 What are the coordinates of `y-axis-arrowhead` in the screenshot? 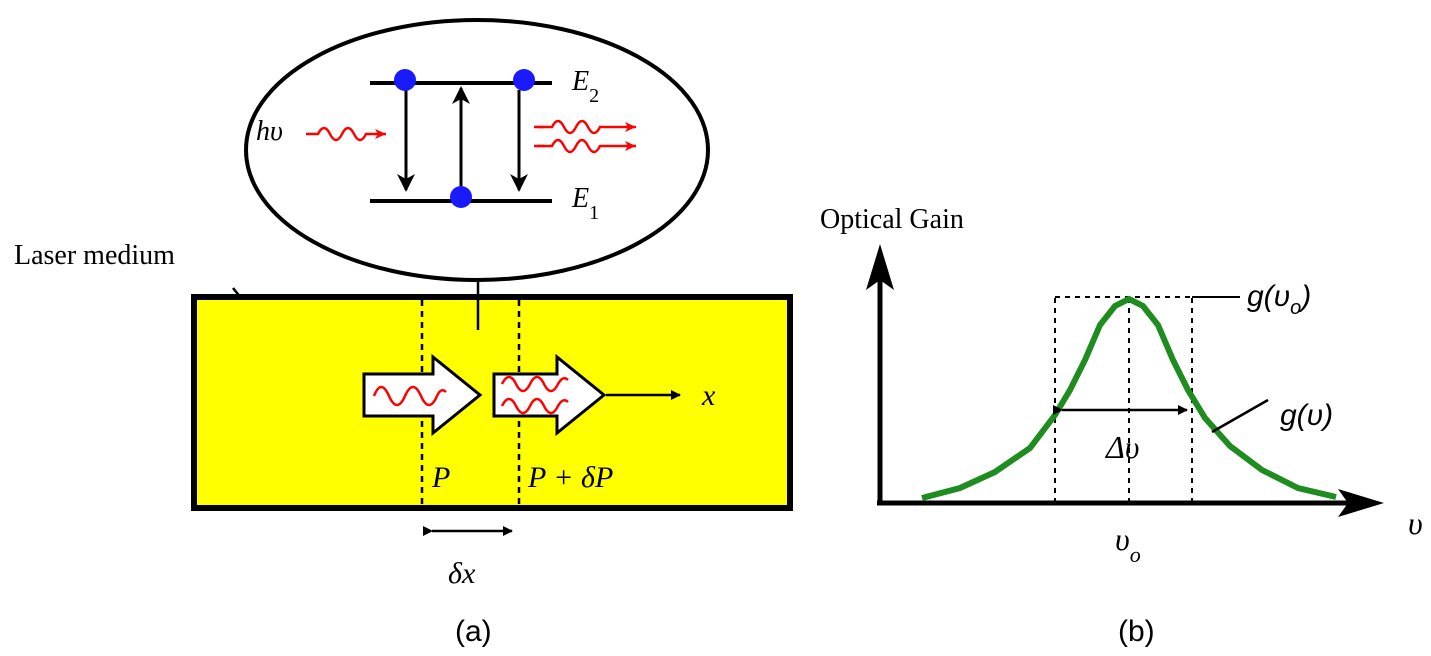 It's located at (880, 267).